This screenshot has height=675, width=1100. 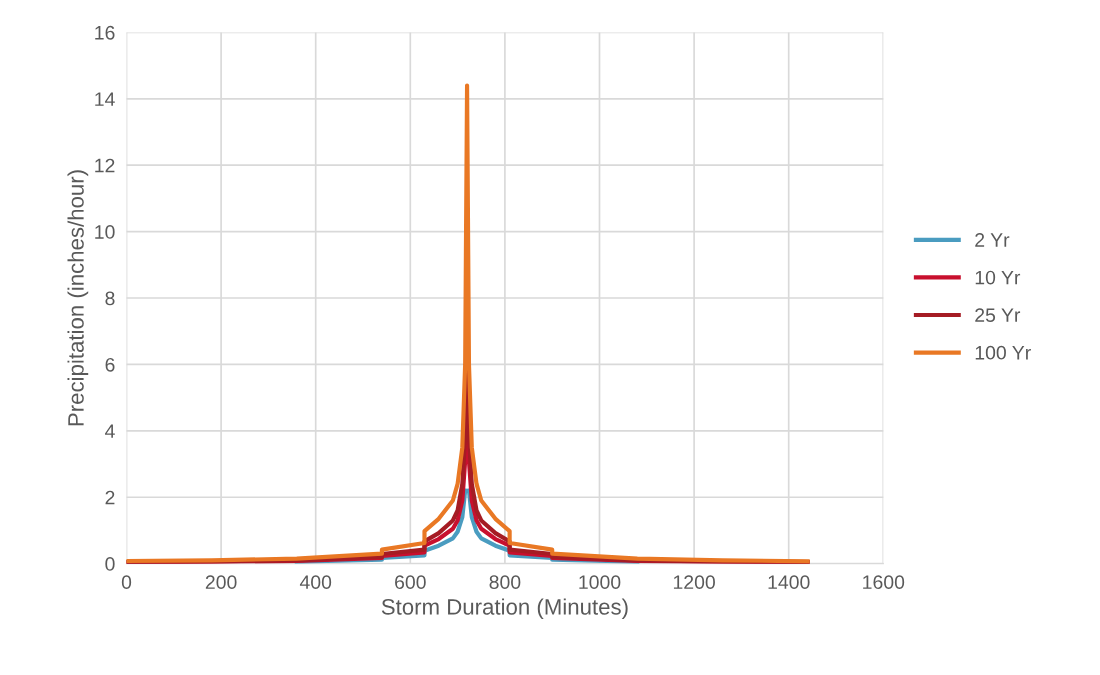 What do you see at coordinates (505, 582) in the screenshot?
I see `x-tick-label: 800` at bounding box center [505, 582].